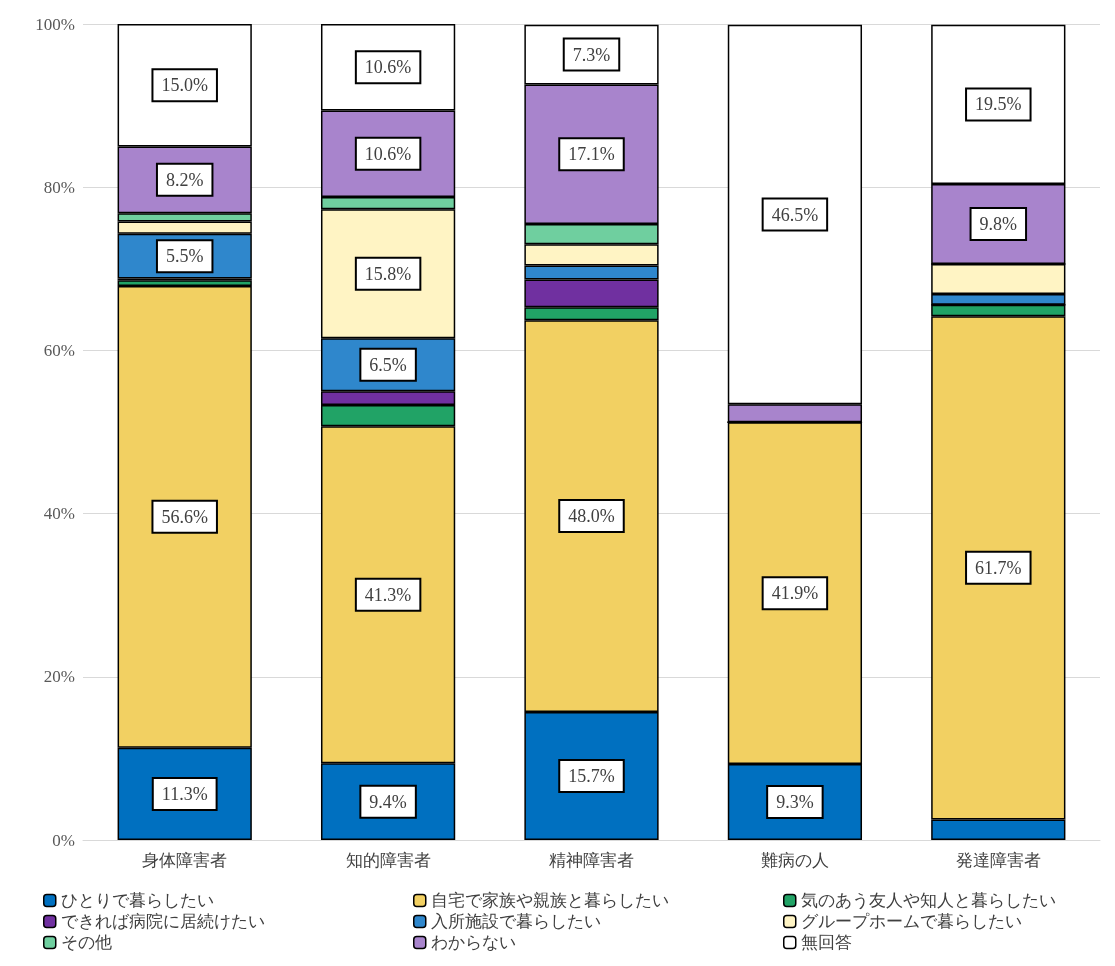  What do you see at coordinates (591, 860) in the screenshot?
I see `x-tick-label: 精神障害者` at bounding box center [591, 860].